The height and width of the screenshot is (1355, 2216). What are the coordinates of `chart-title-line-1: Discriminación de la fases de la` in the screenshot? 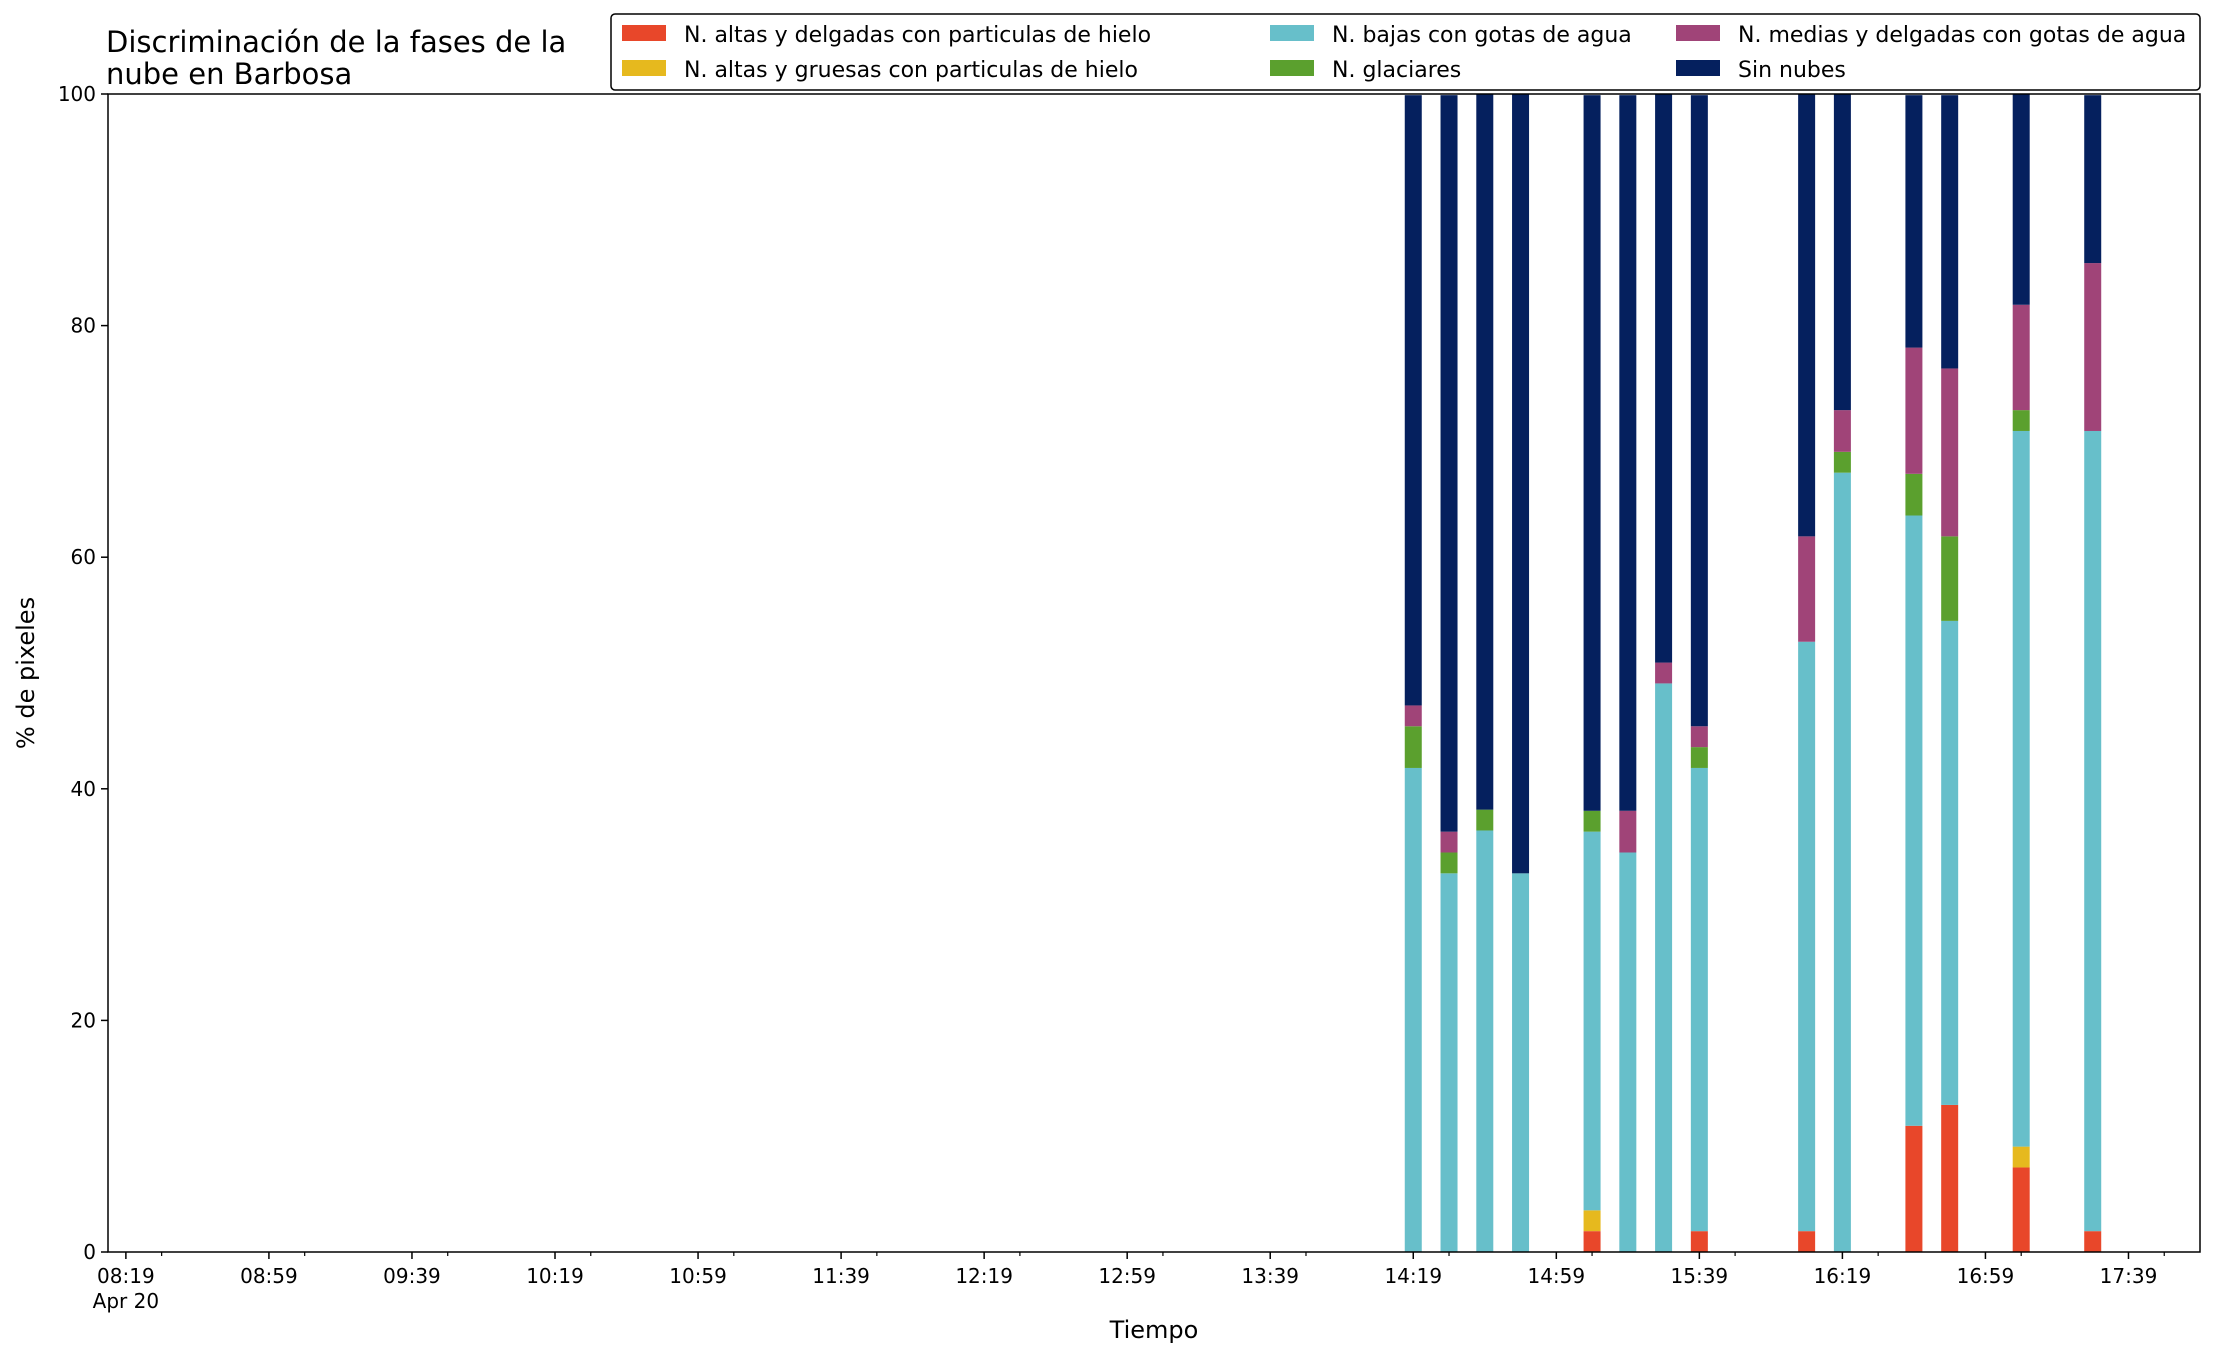 It's located at (336, 42).